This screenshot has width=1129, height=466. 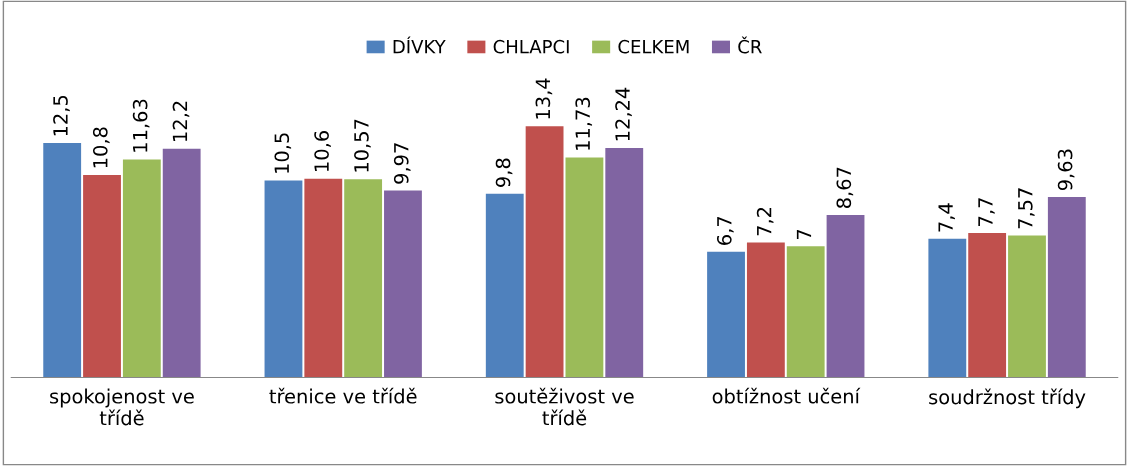 What do you see at coordinates (986, 212) in the screenshot?
I see `data-label: 7,7` at bounding box center [986, 212].